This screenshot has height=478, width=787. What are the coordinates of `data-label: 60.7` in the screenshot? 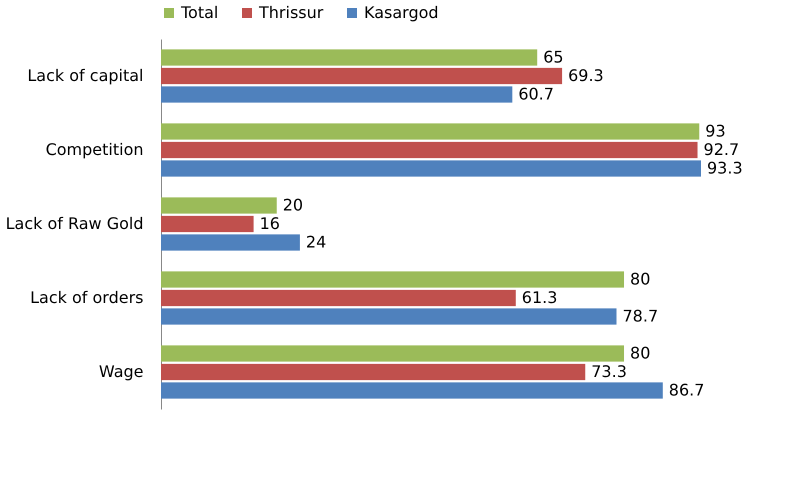 It's located at (536, 94).